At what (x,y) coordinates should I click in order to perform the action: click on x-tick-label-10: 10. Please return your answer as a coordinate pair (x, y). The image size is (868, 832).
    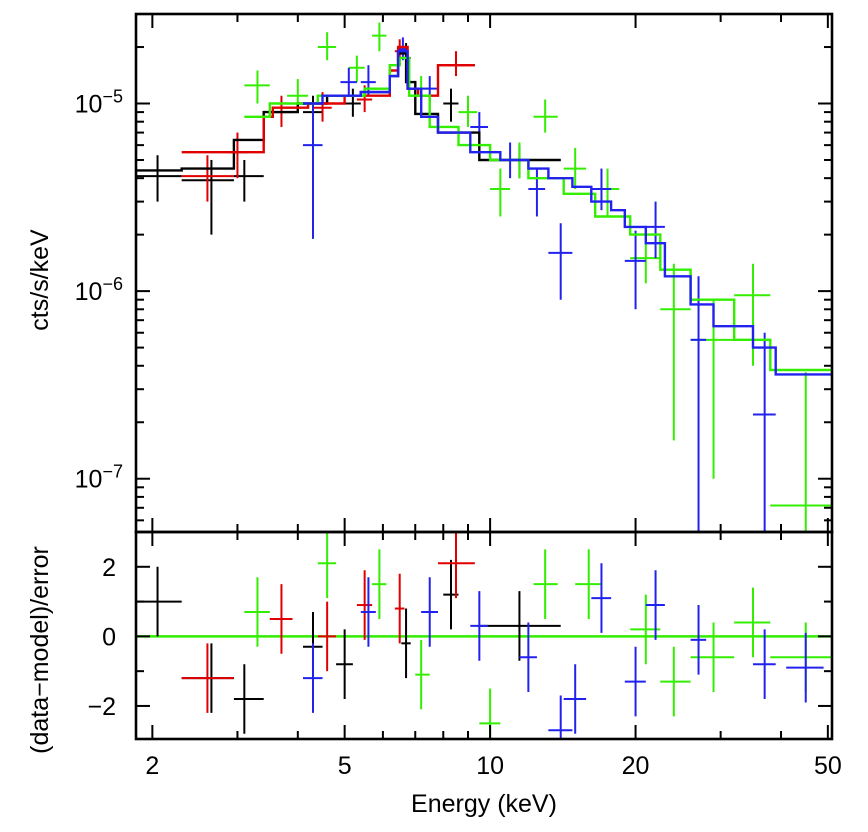
    Looking at the image, I should click on (490, 766).